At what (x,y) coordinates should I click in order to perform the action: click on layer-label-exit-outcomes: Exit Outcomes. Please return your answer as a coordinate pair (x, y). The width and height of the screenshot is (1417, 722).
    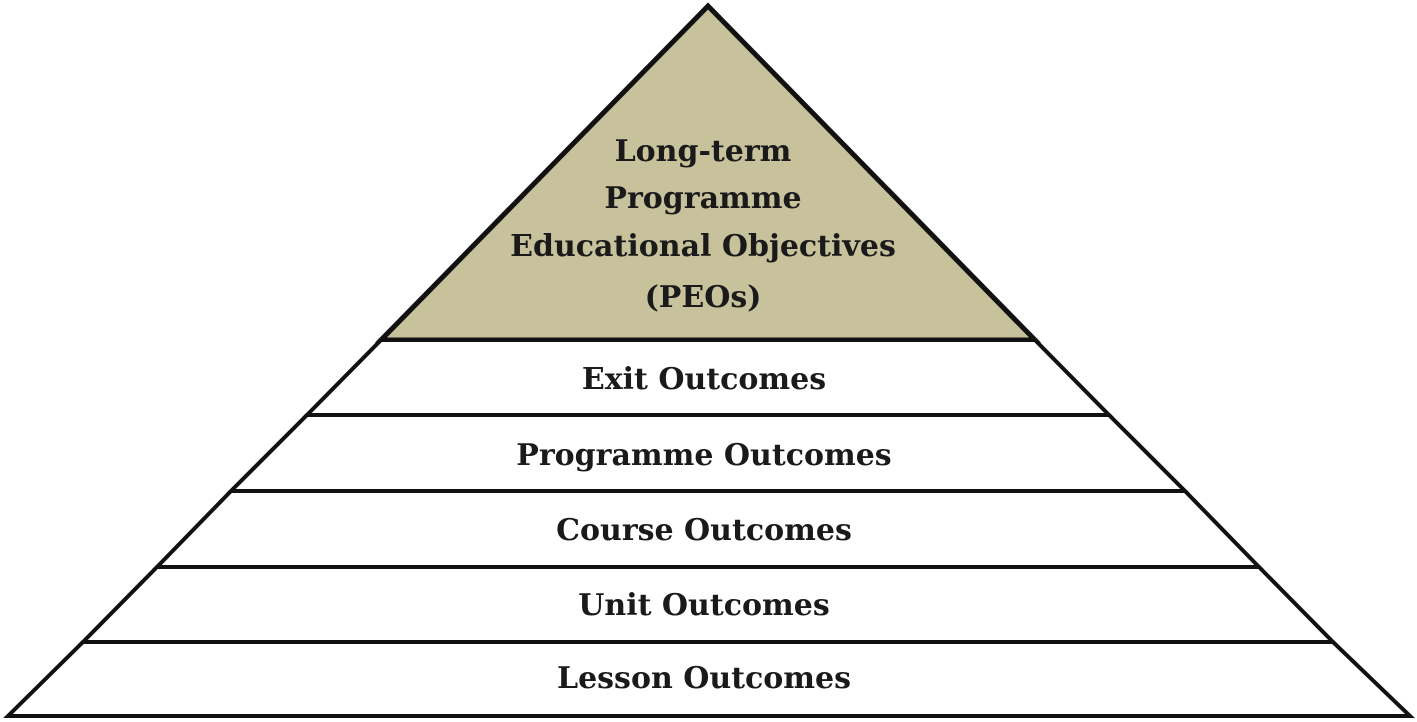
    Looking at the image, I should click on (704, 379).